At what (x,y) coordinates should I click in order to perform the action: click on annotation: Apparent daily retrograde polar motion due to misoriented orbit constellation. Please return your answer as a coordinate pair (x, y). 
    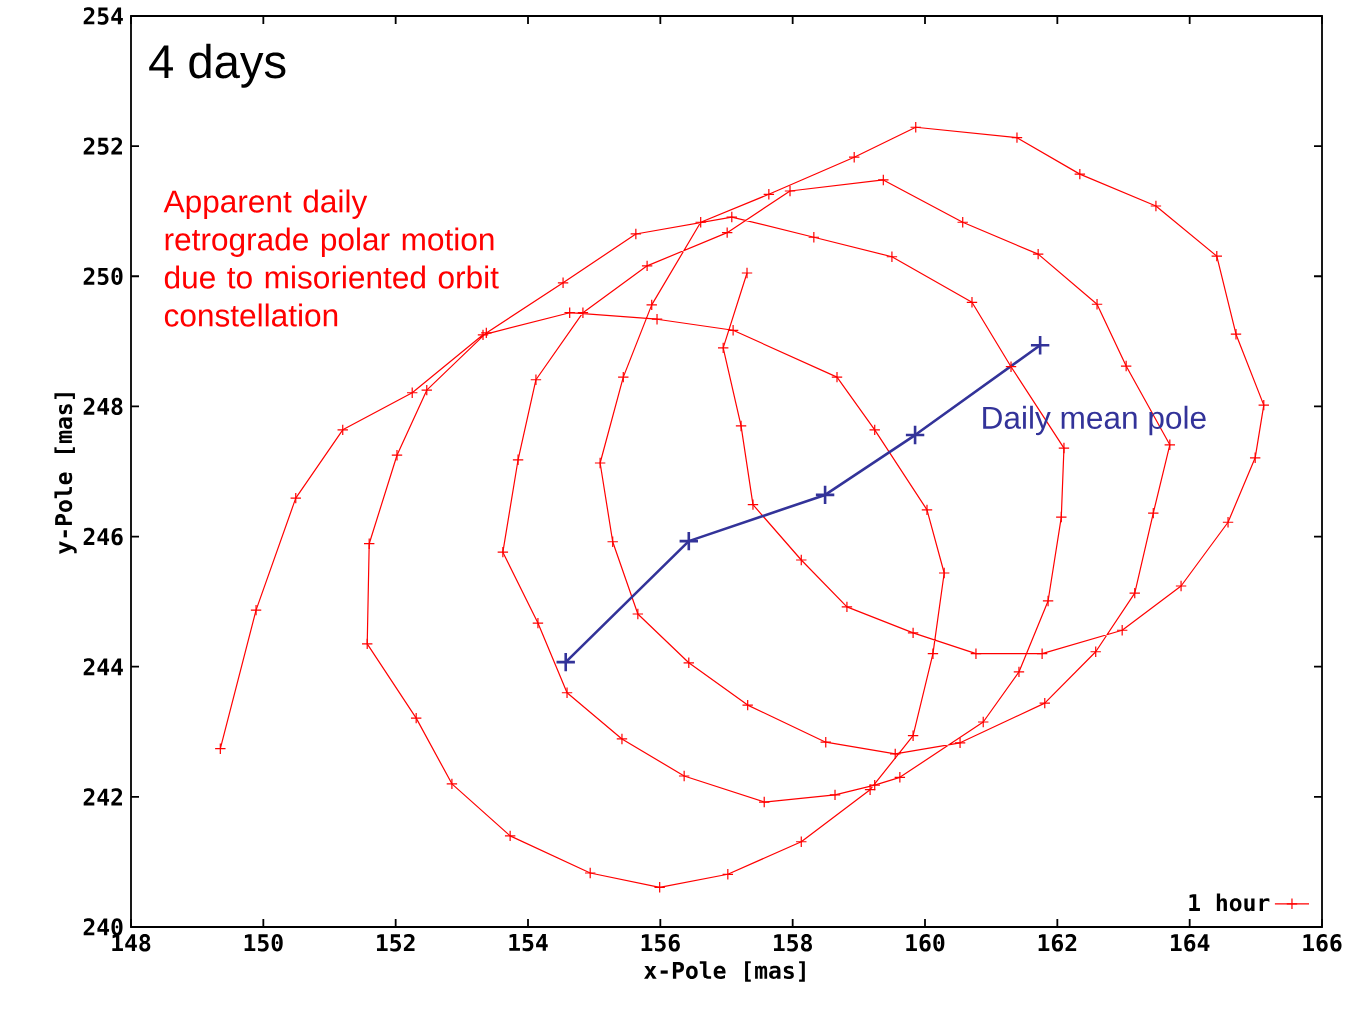
    Looking at the image, I should click on (331, 258).